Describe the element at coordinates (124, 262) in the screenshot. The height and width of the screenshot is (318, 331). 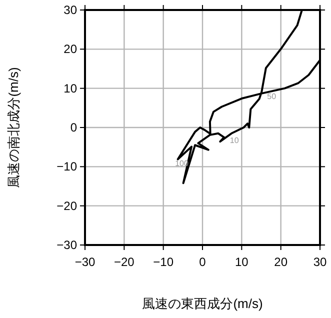
I see `x-tick-label: −20` at that location.